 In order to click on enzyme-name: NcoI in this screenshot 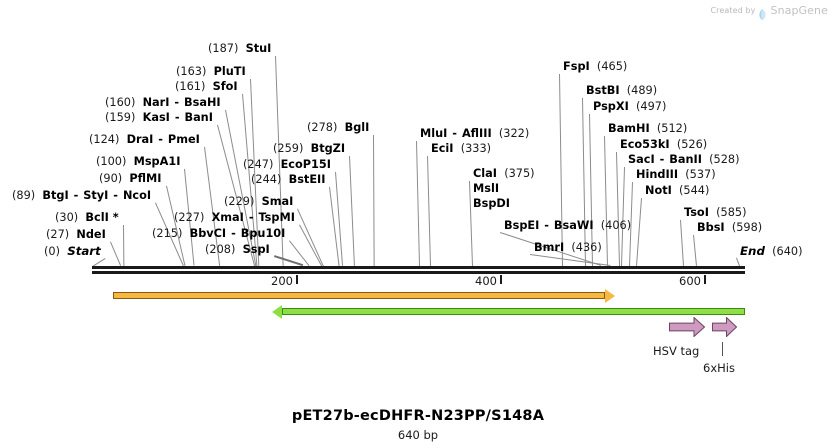, I will do `click(137, 195)`.